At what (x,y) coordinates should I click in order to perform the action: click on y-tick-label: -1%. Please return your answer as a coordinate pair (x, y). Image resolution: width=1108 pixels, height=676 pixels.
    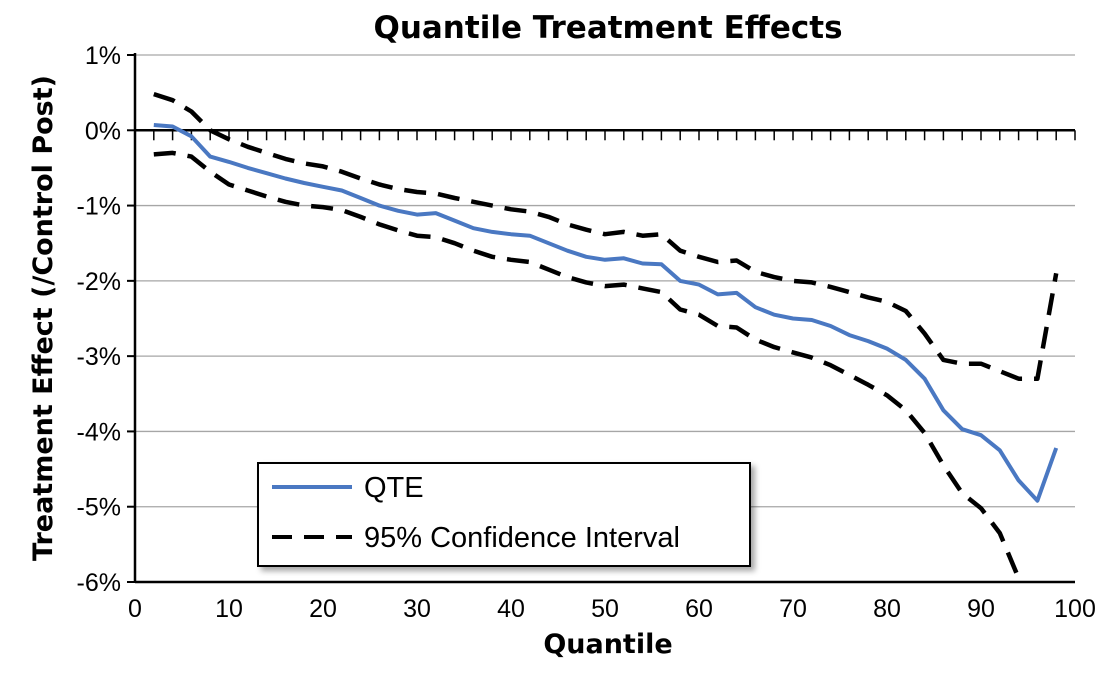
    Looking at the image, I should click on (99, 207).